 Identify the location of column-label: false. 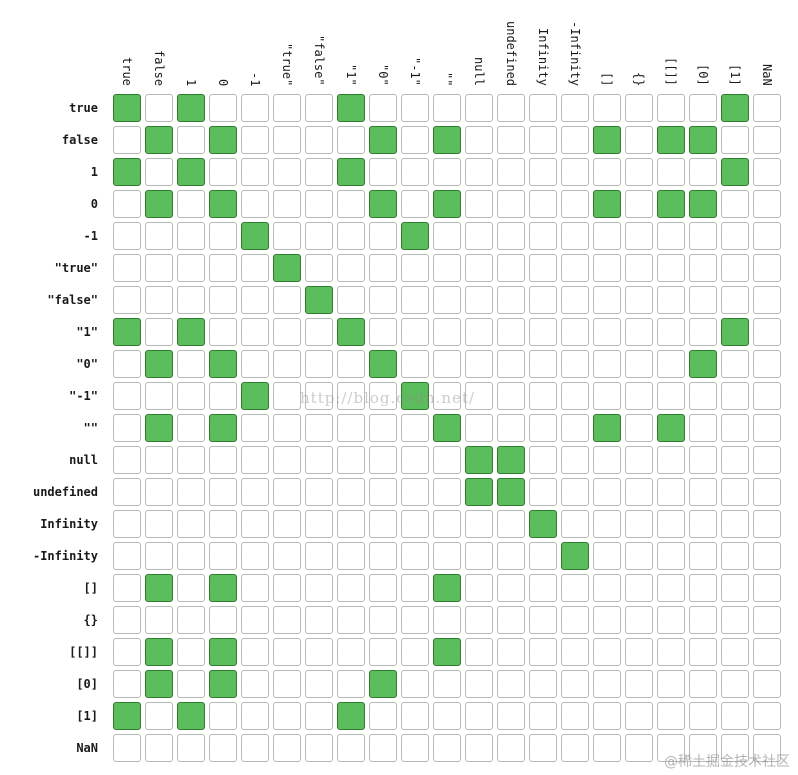
(159, 68).